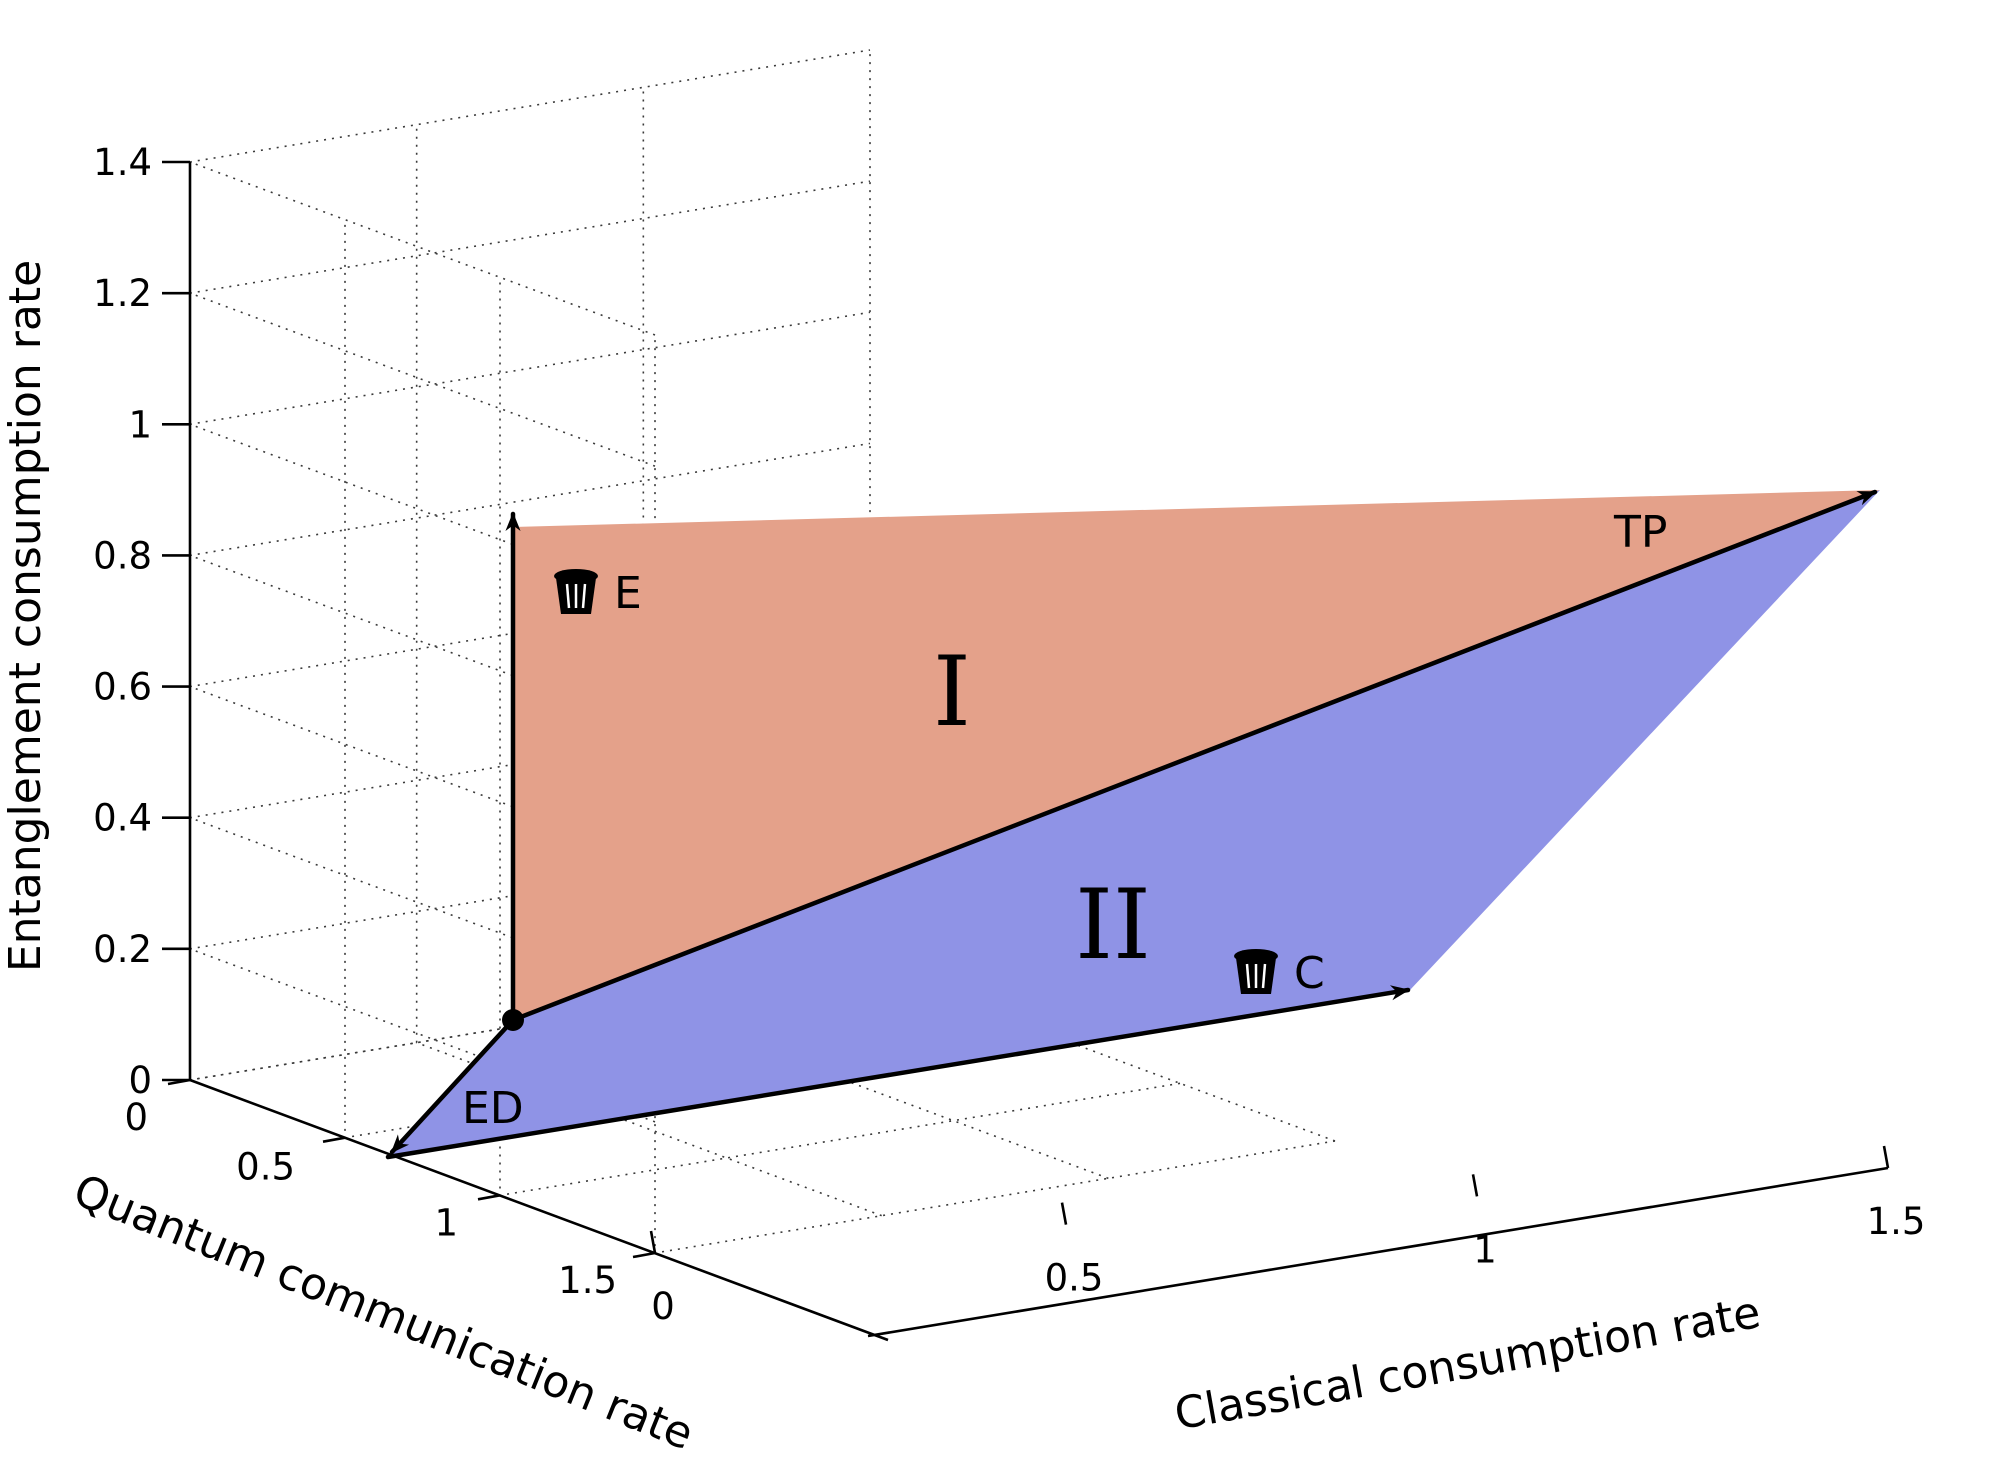  What do you see at coordinates (628, 593) in the screenshot?
I see `label-e: E` at bounding box center [628, 593].